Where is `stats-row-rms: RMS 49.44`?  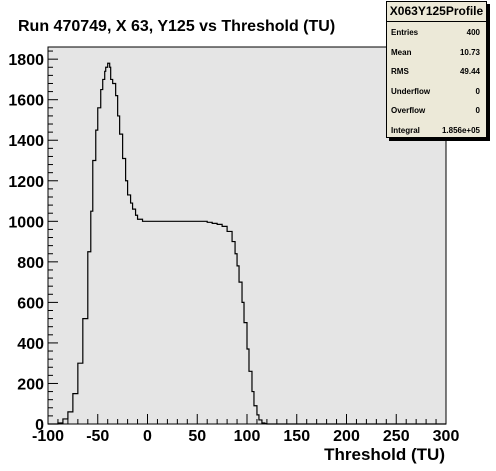
stats-row-rms: RMS 49.44 is located at coordinates (436, 71).